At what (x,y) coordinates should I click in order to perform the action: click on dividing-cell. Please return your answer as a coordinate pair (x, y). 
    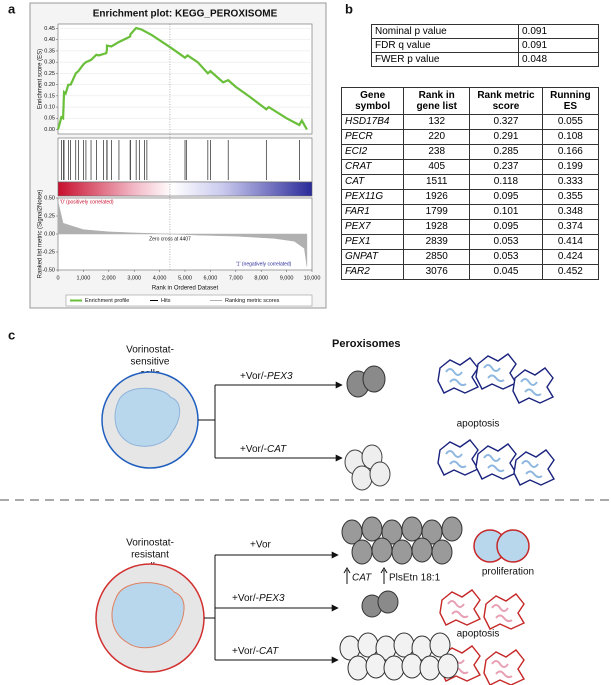
    Looking at the image, I should click on (513, 546).